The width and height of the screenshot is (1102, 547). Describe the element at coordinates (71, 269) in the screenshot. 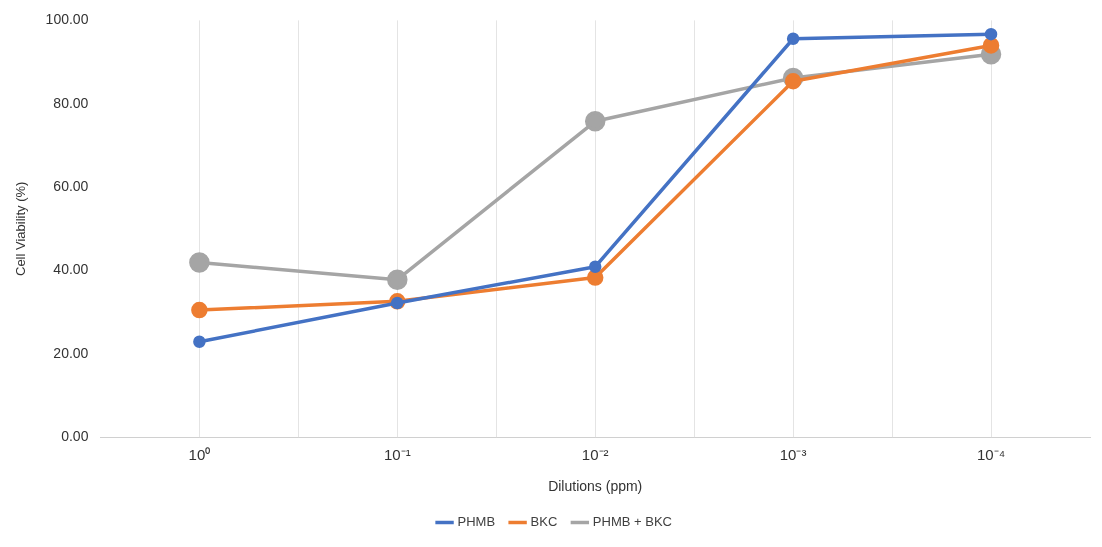

I see `y-tick-label: 40.00` at that location.